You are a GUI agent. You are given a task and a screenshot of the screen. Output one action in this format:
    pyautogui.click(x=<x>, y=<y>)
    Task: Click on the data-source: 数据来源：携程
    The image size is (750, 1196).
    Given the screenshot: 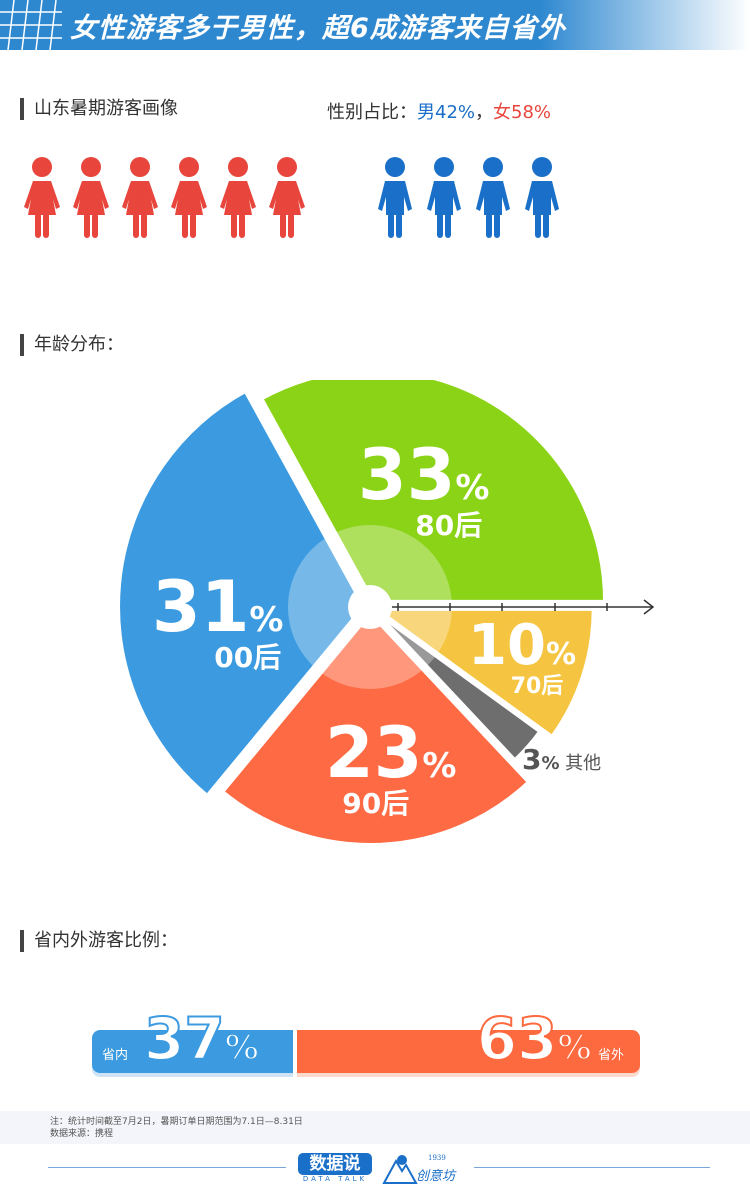 What is the action you would take?
    pyautogui.click(x=82, y=1134)
    